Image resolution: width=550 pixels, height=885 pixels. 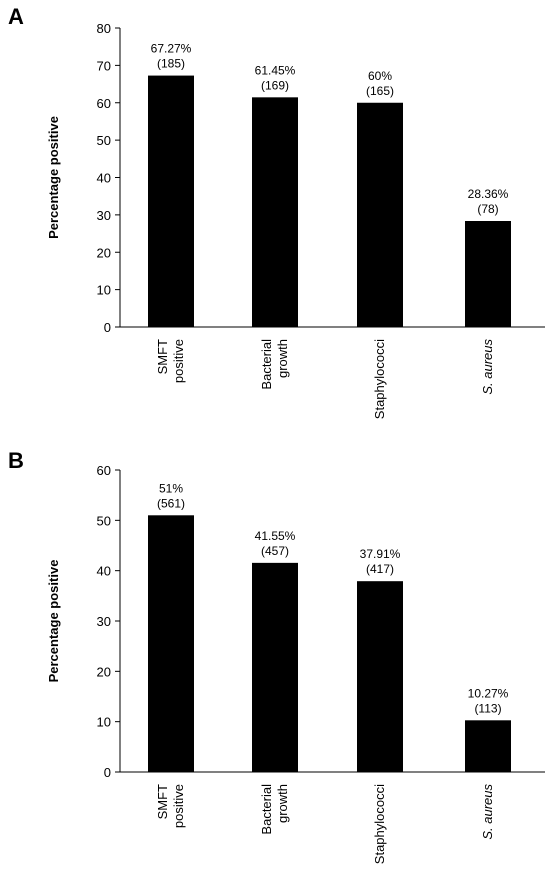 I want to click on value-label: (457), so click(x=275, y=551).